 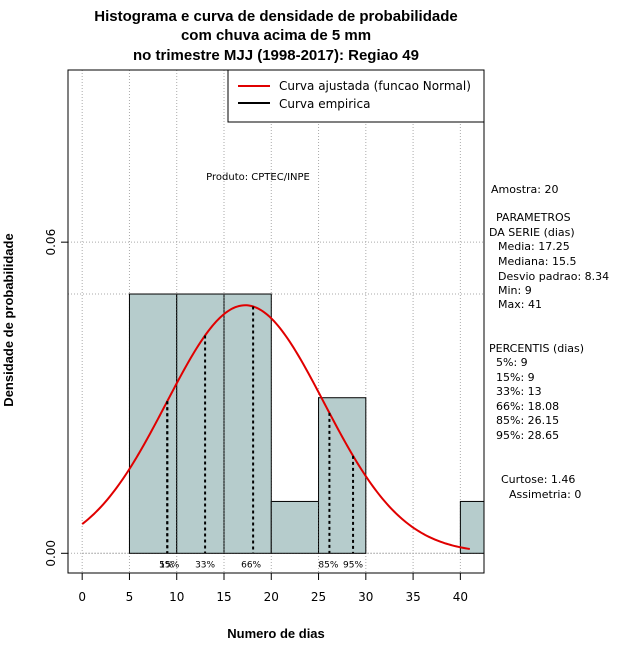 I want to click on y-axis-title: Densidade de probabilidade, so click(x=8, y=319).